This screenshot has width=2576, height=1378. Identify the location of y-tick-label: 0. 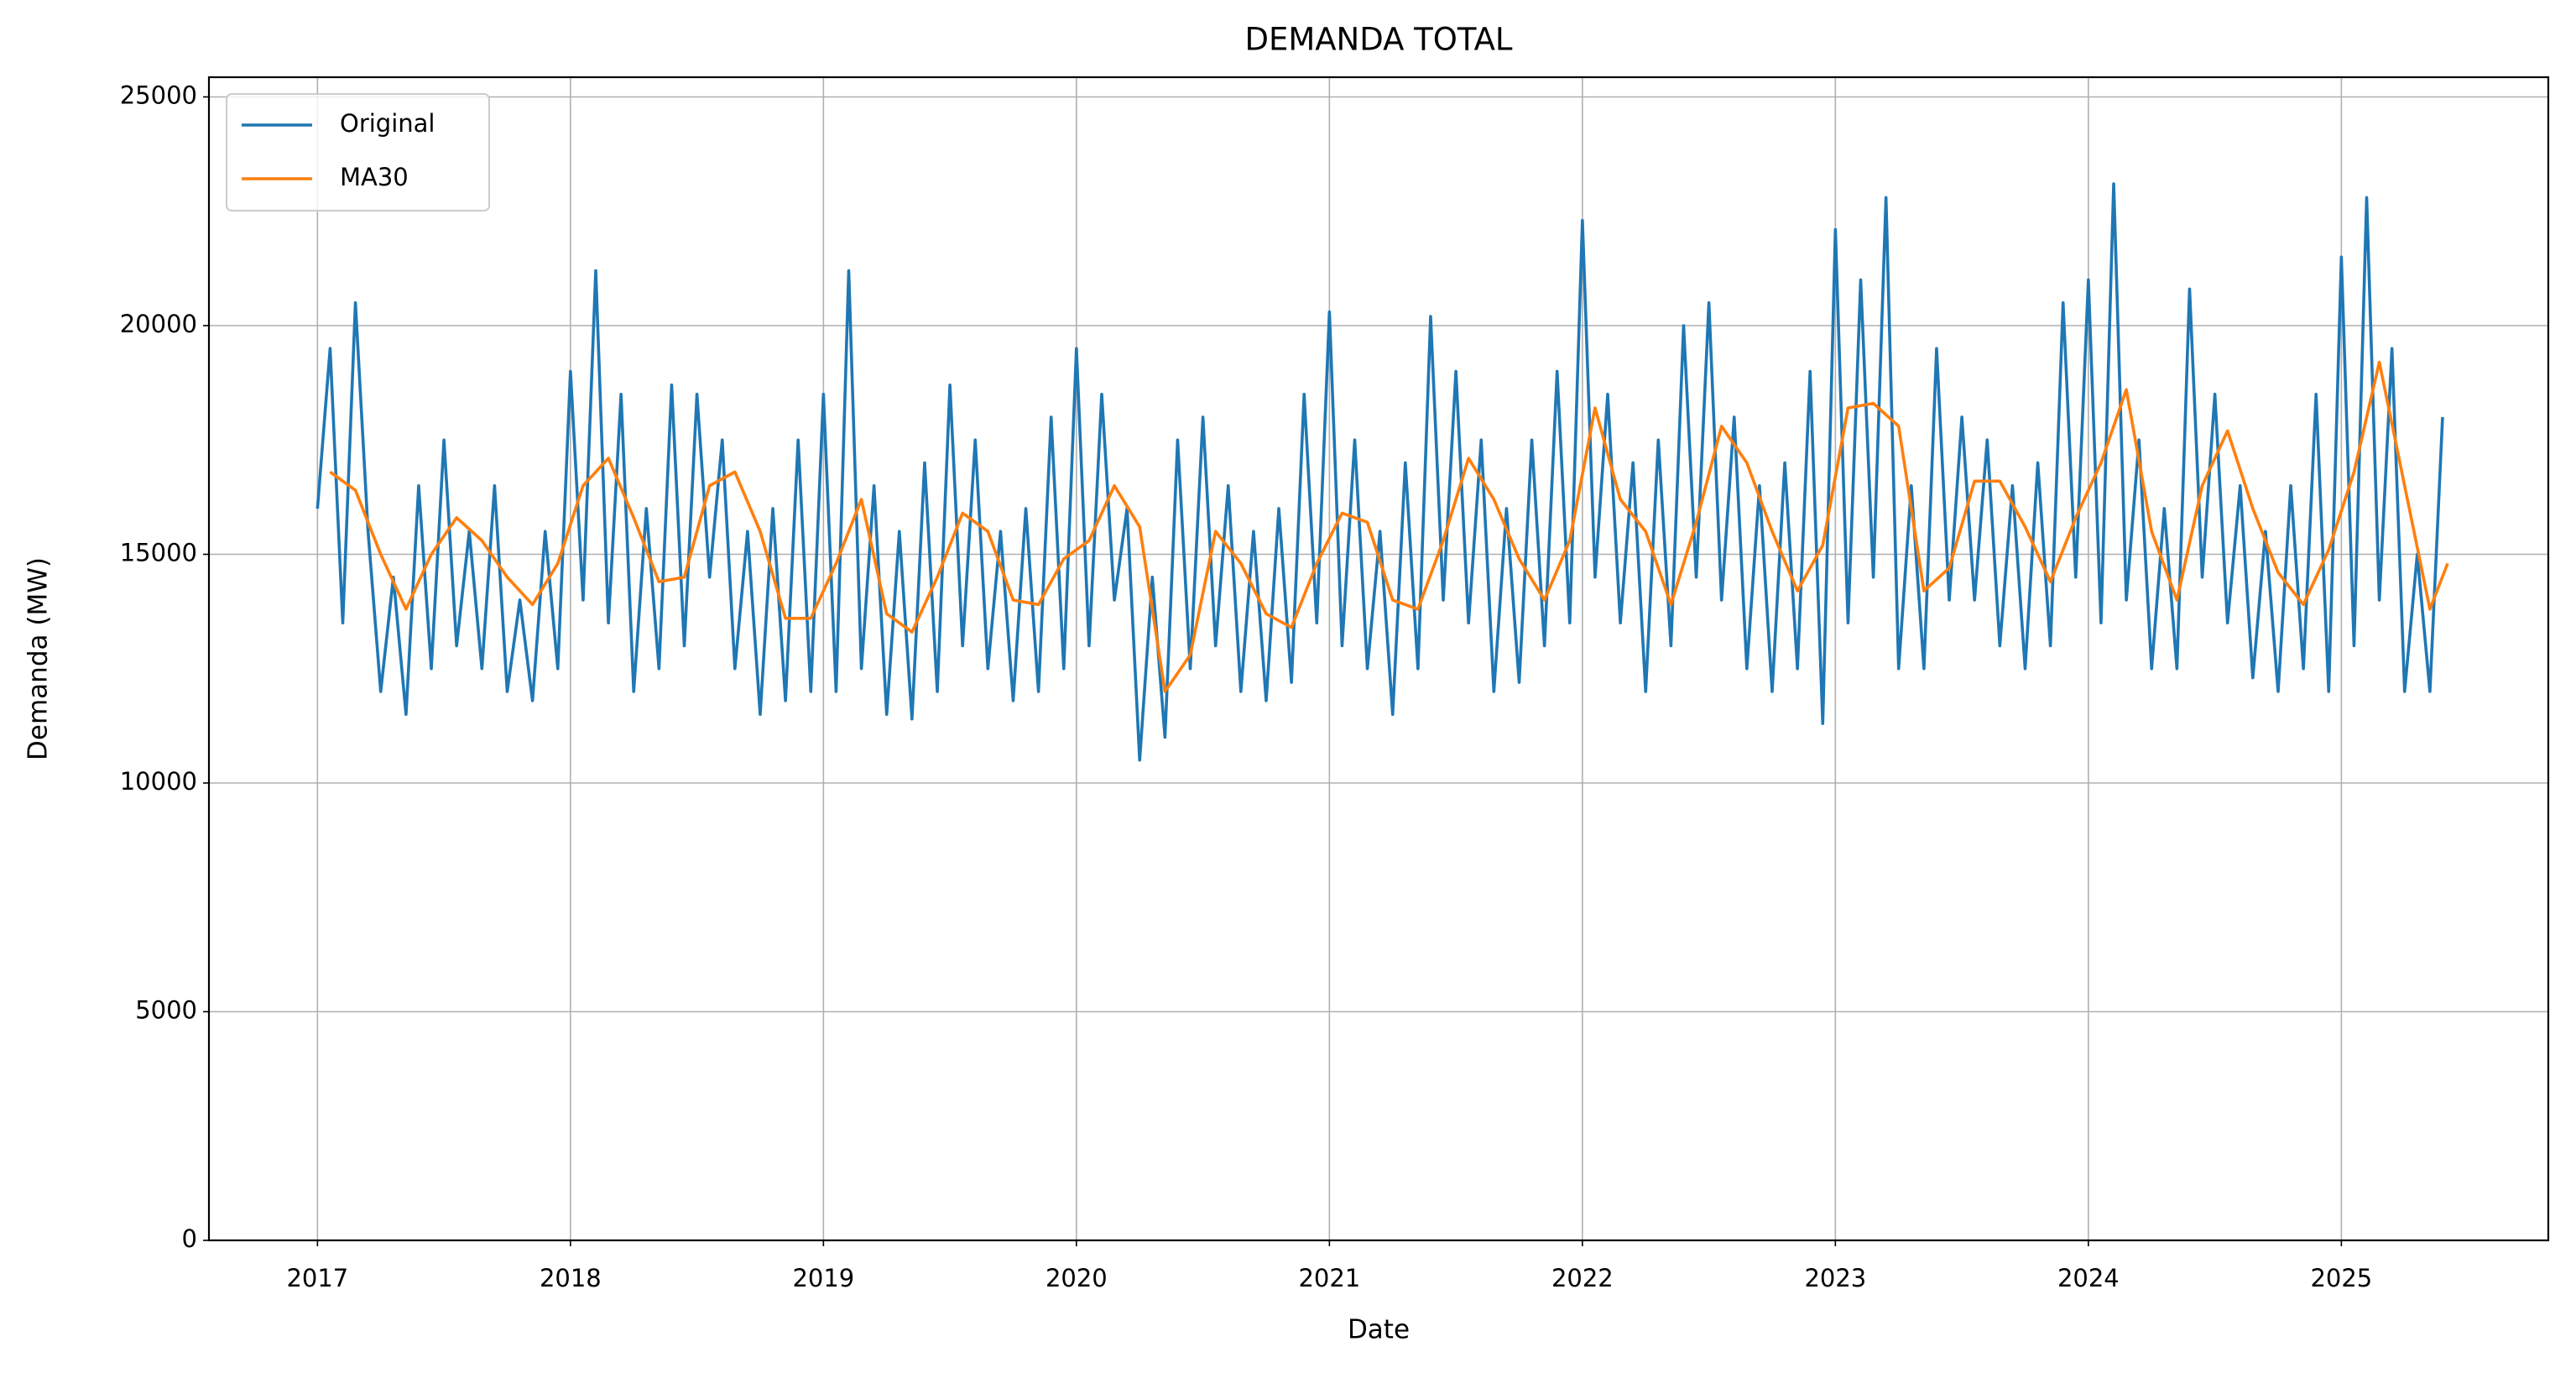
(189, 1238).